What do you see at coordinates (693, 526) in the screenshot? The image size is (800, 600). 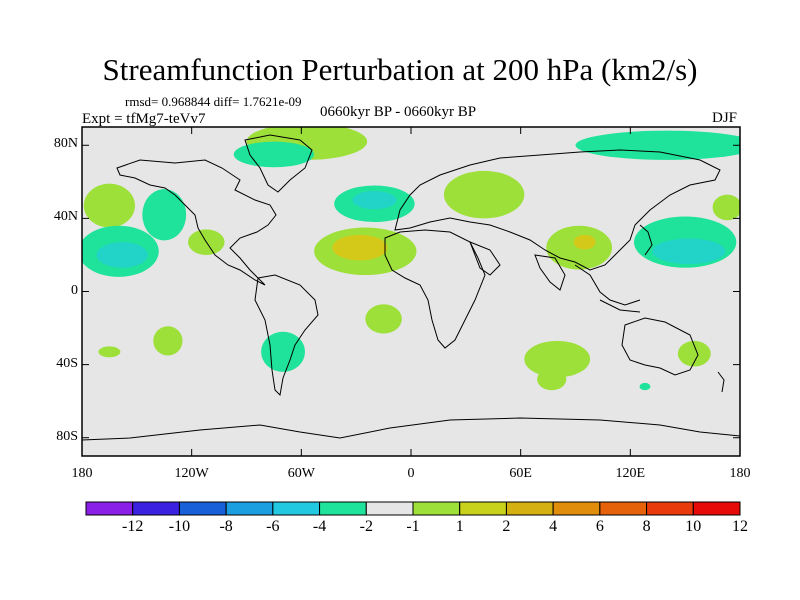 I see `colorbar-label: 10` at bounding box center [693, 526].